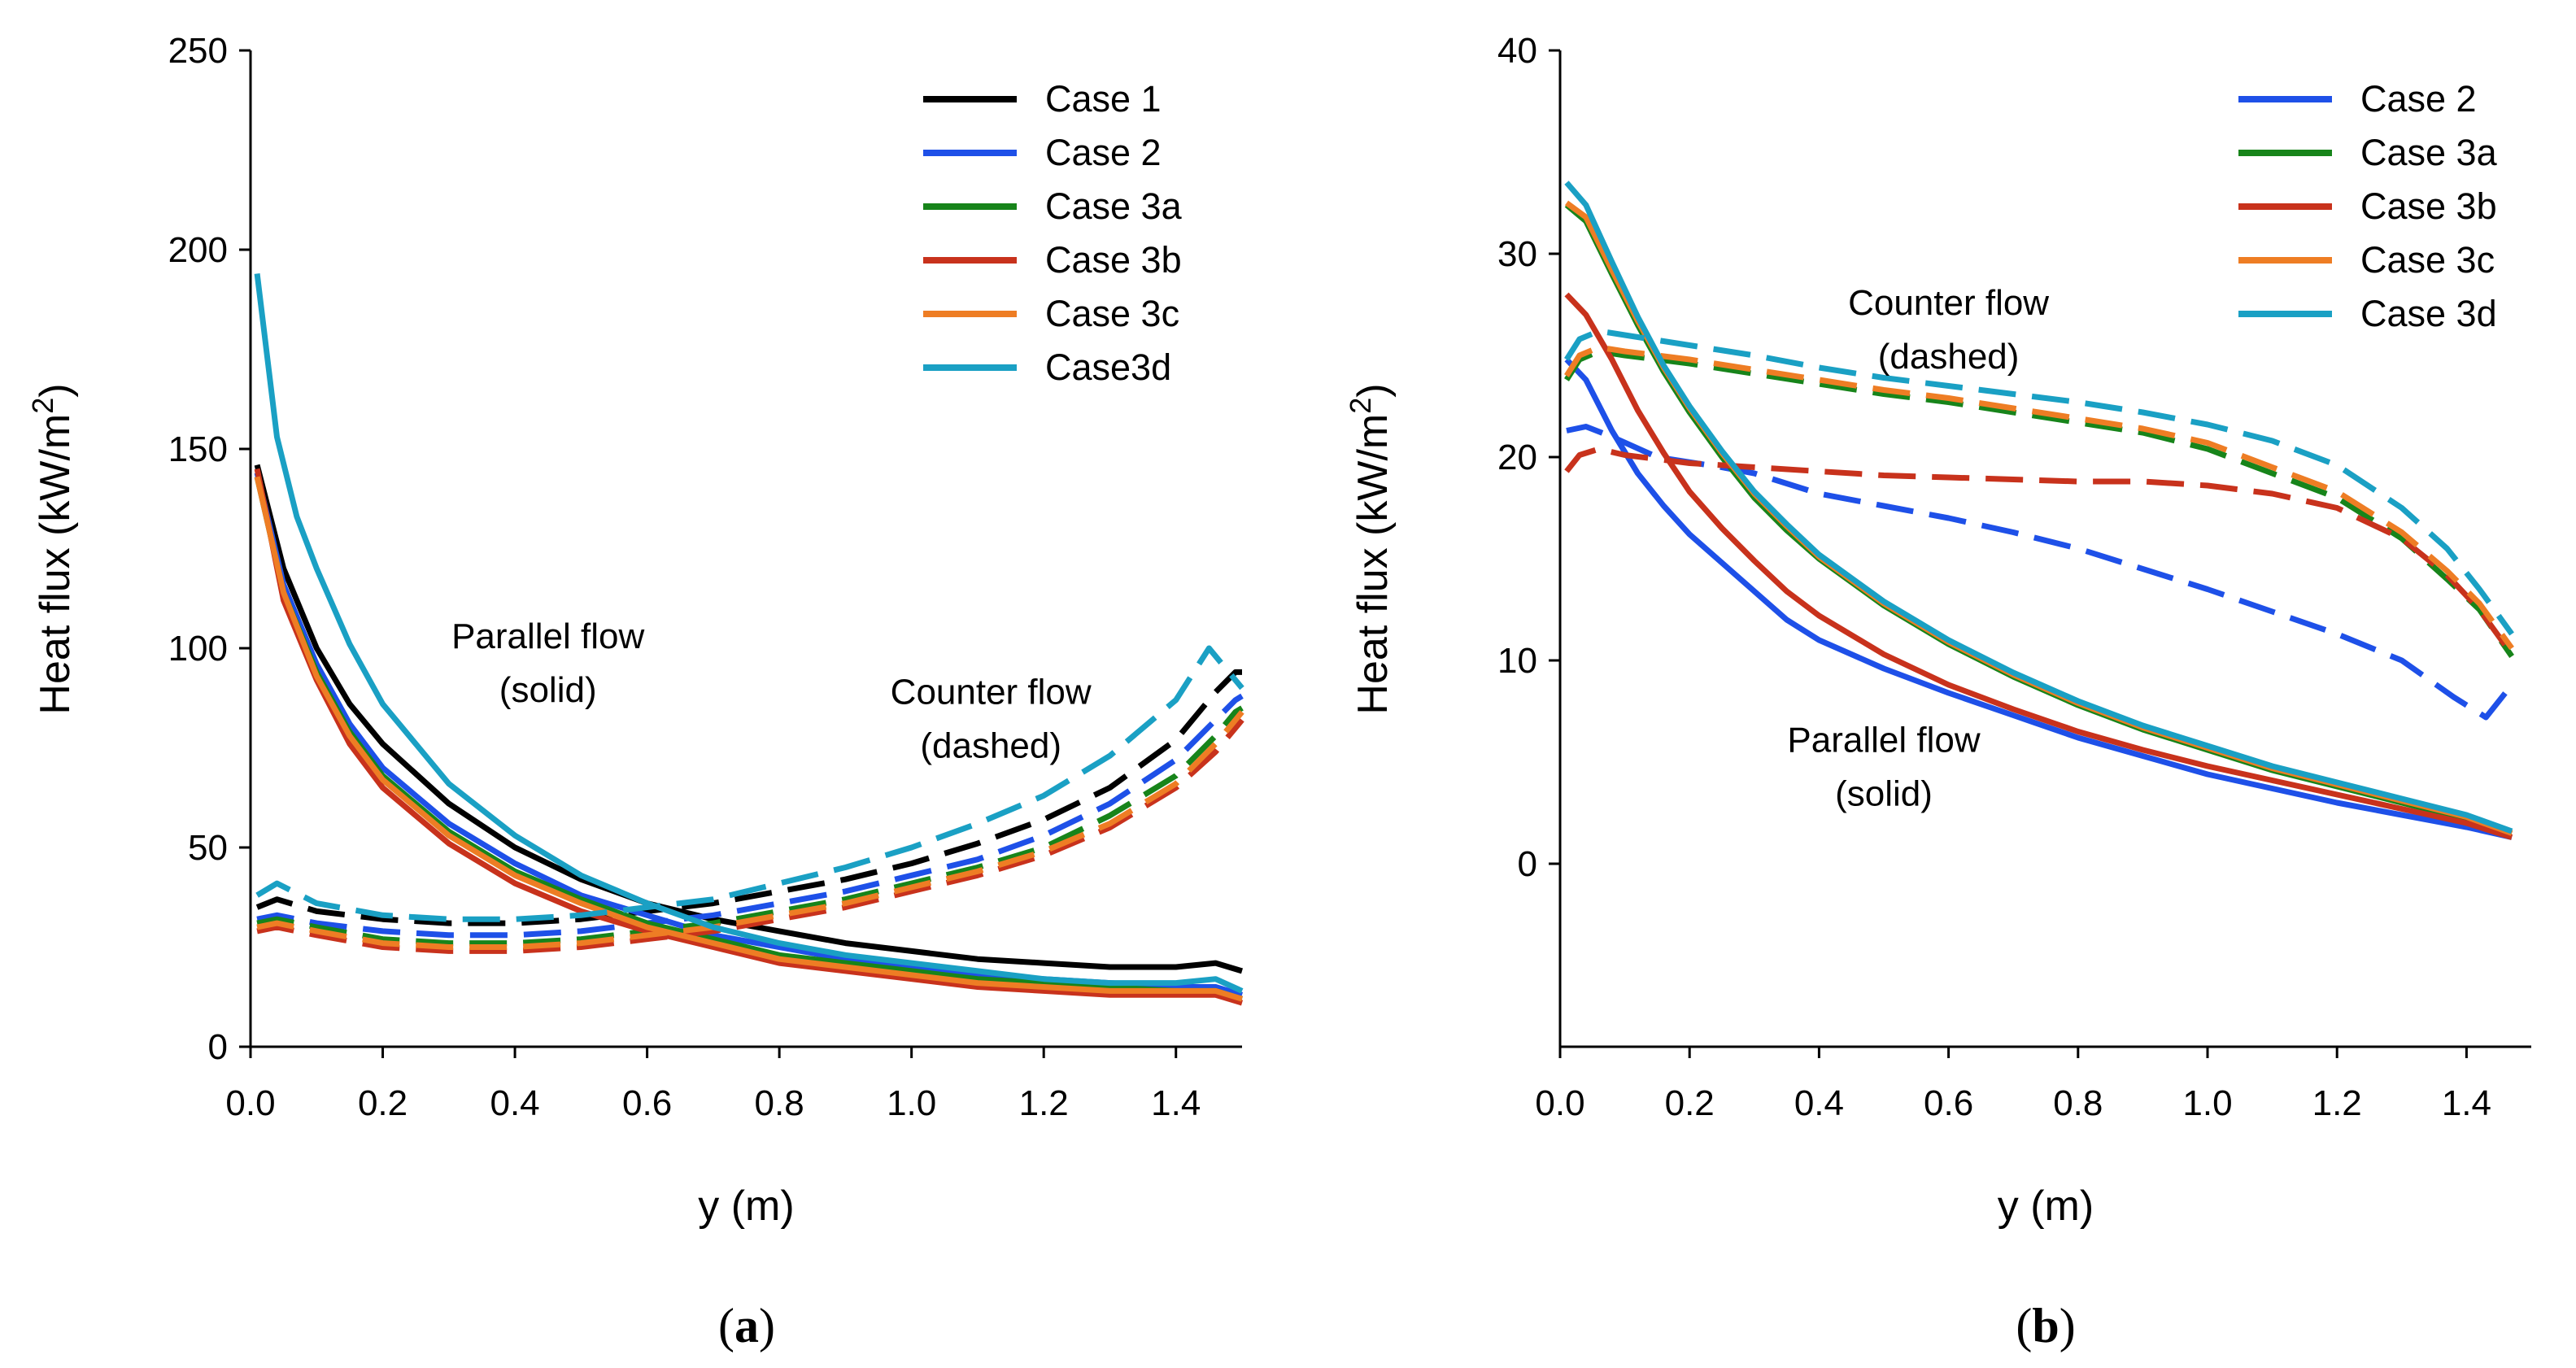  Describe the element at coordinates (2045, 1326) in the screenshot. I see `panel-label: (b)` at that location.